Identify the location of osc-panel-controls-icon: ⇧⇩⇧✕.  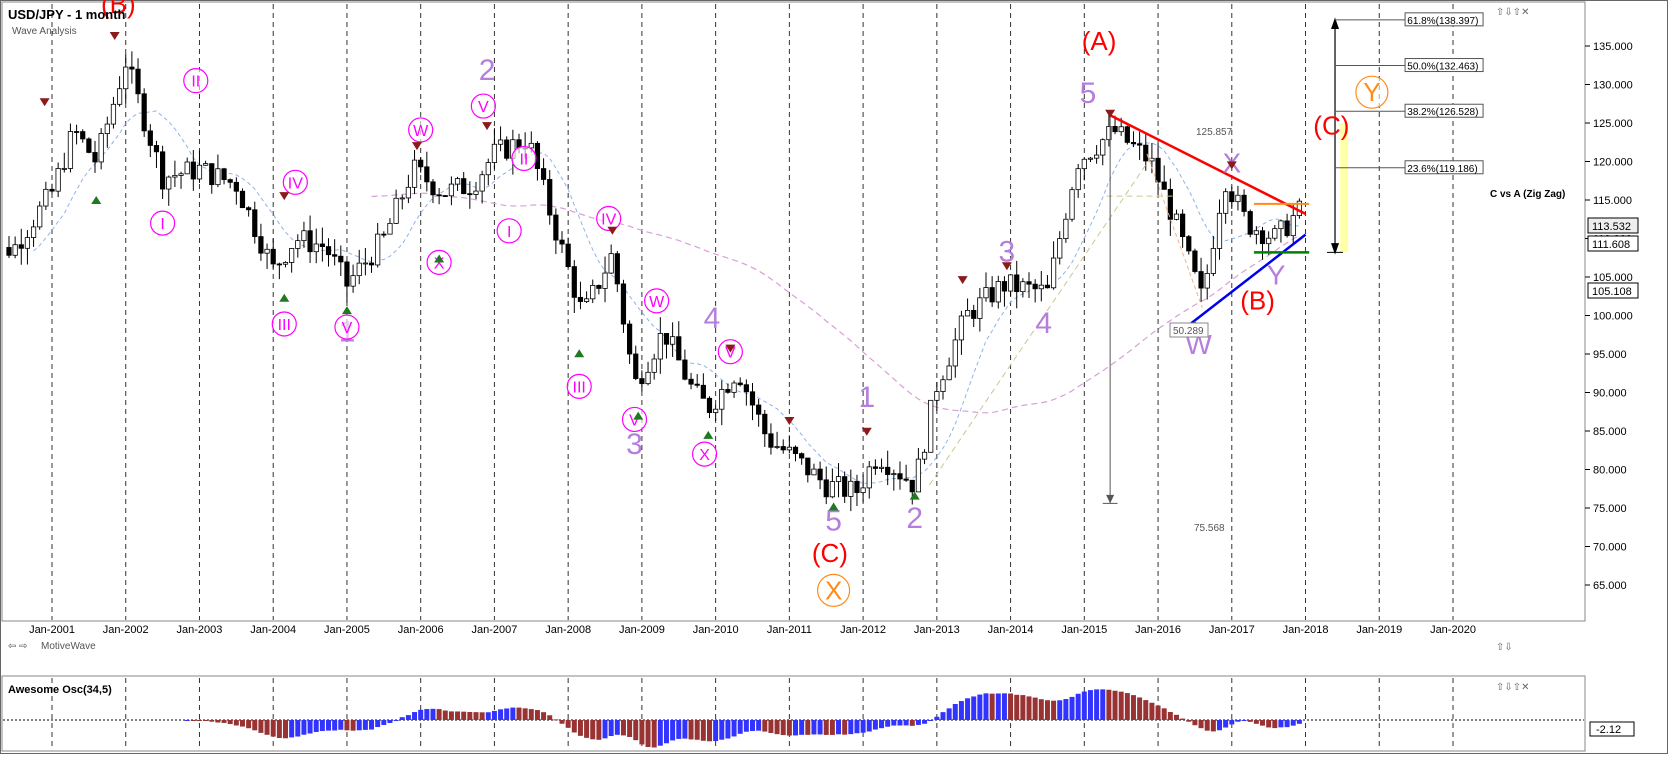
(1513, 687).